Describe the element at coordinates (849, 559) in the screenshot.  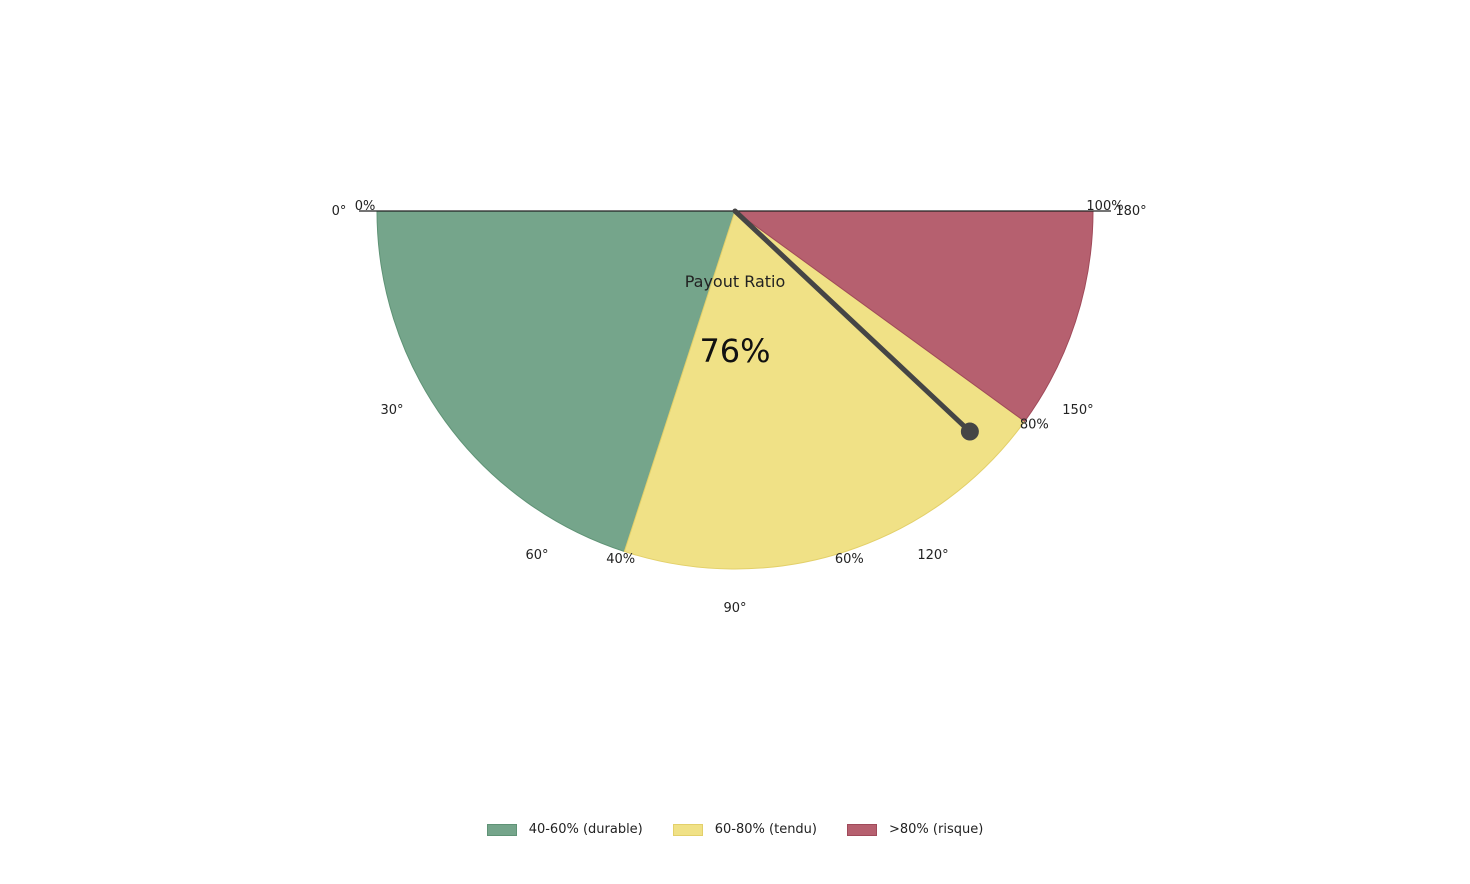
I see `percent-tick-label: 60%` at that location.